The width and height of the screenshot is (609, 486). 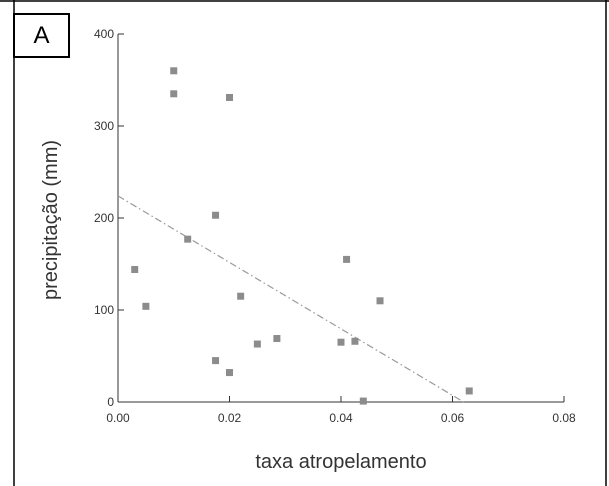 I want to click on panel-label: A, so click(x=41, y=35).